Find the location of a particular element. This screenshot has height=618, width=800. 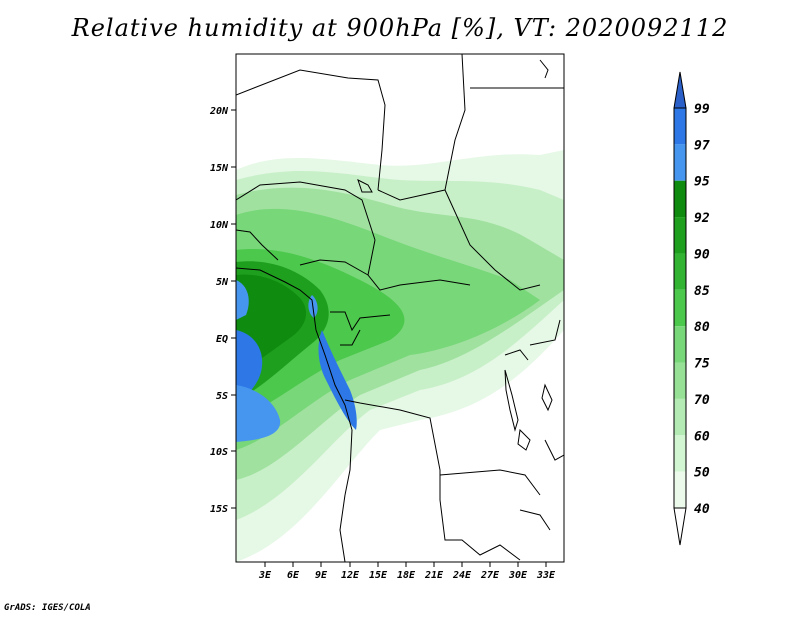

lat-tick-label: 5N is located at coordinates (222, 282).